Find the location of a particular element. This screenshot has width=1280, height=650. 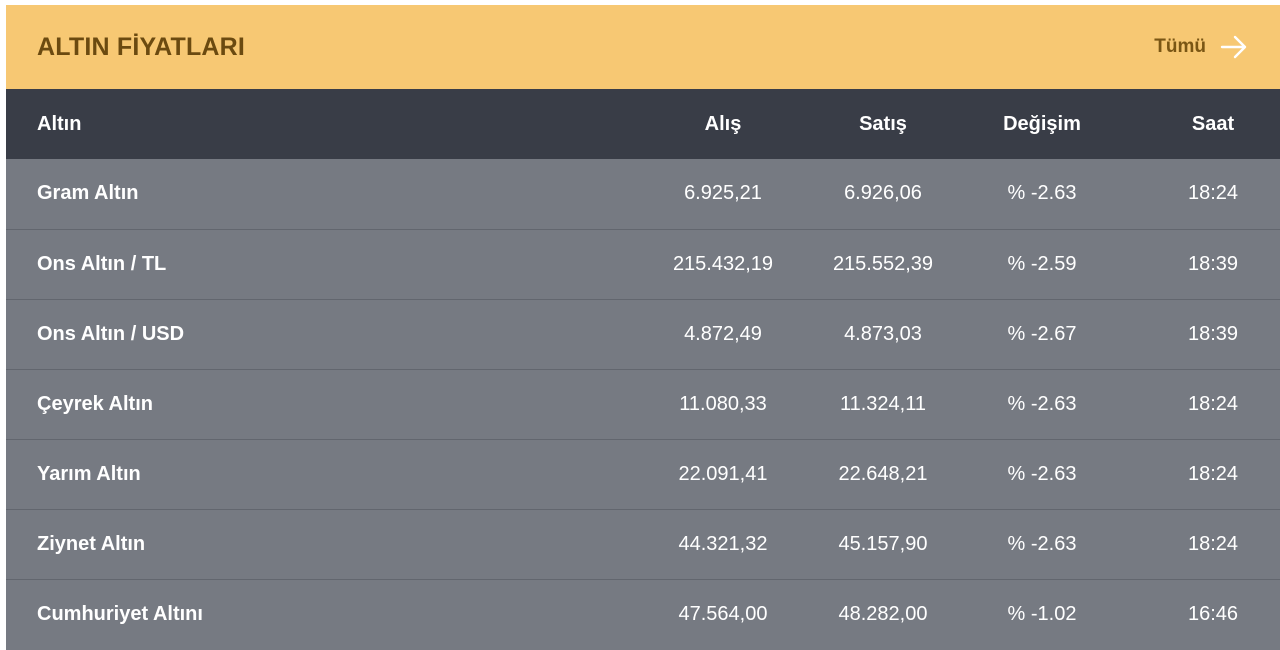

sell-price-cell: 45.157,90 is located at coordinates (883, 543).